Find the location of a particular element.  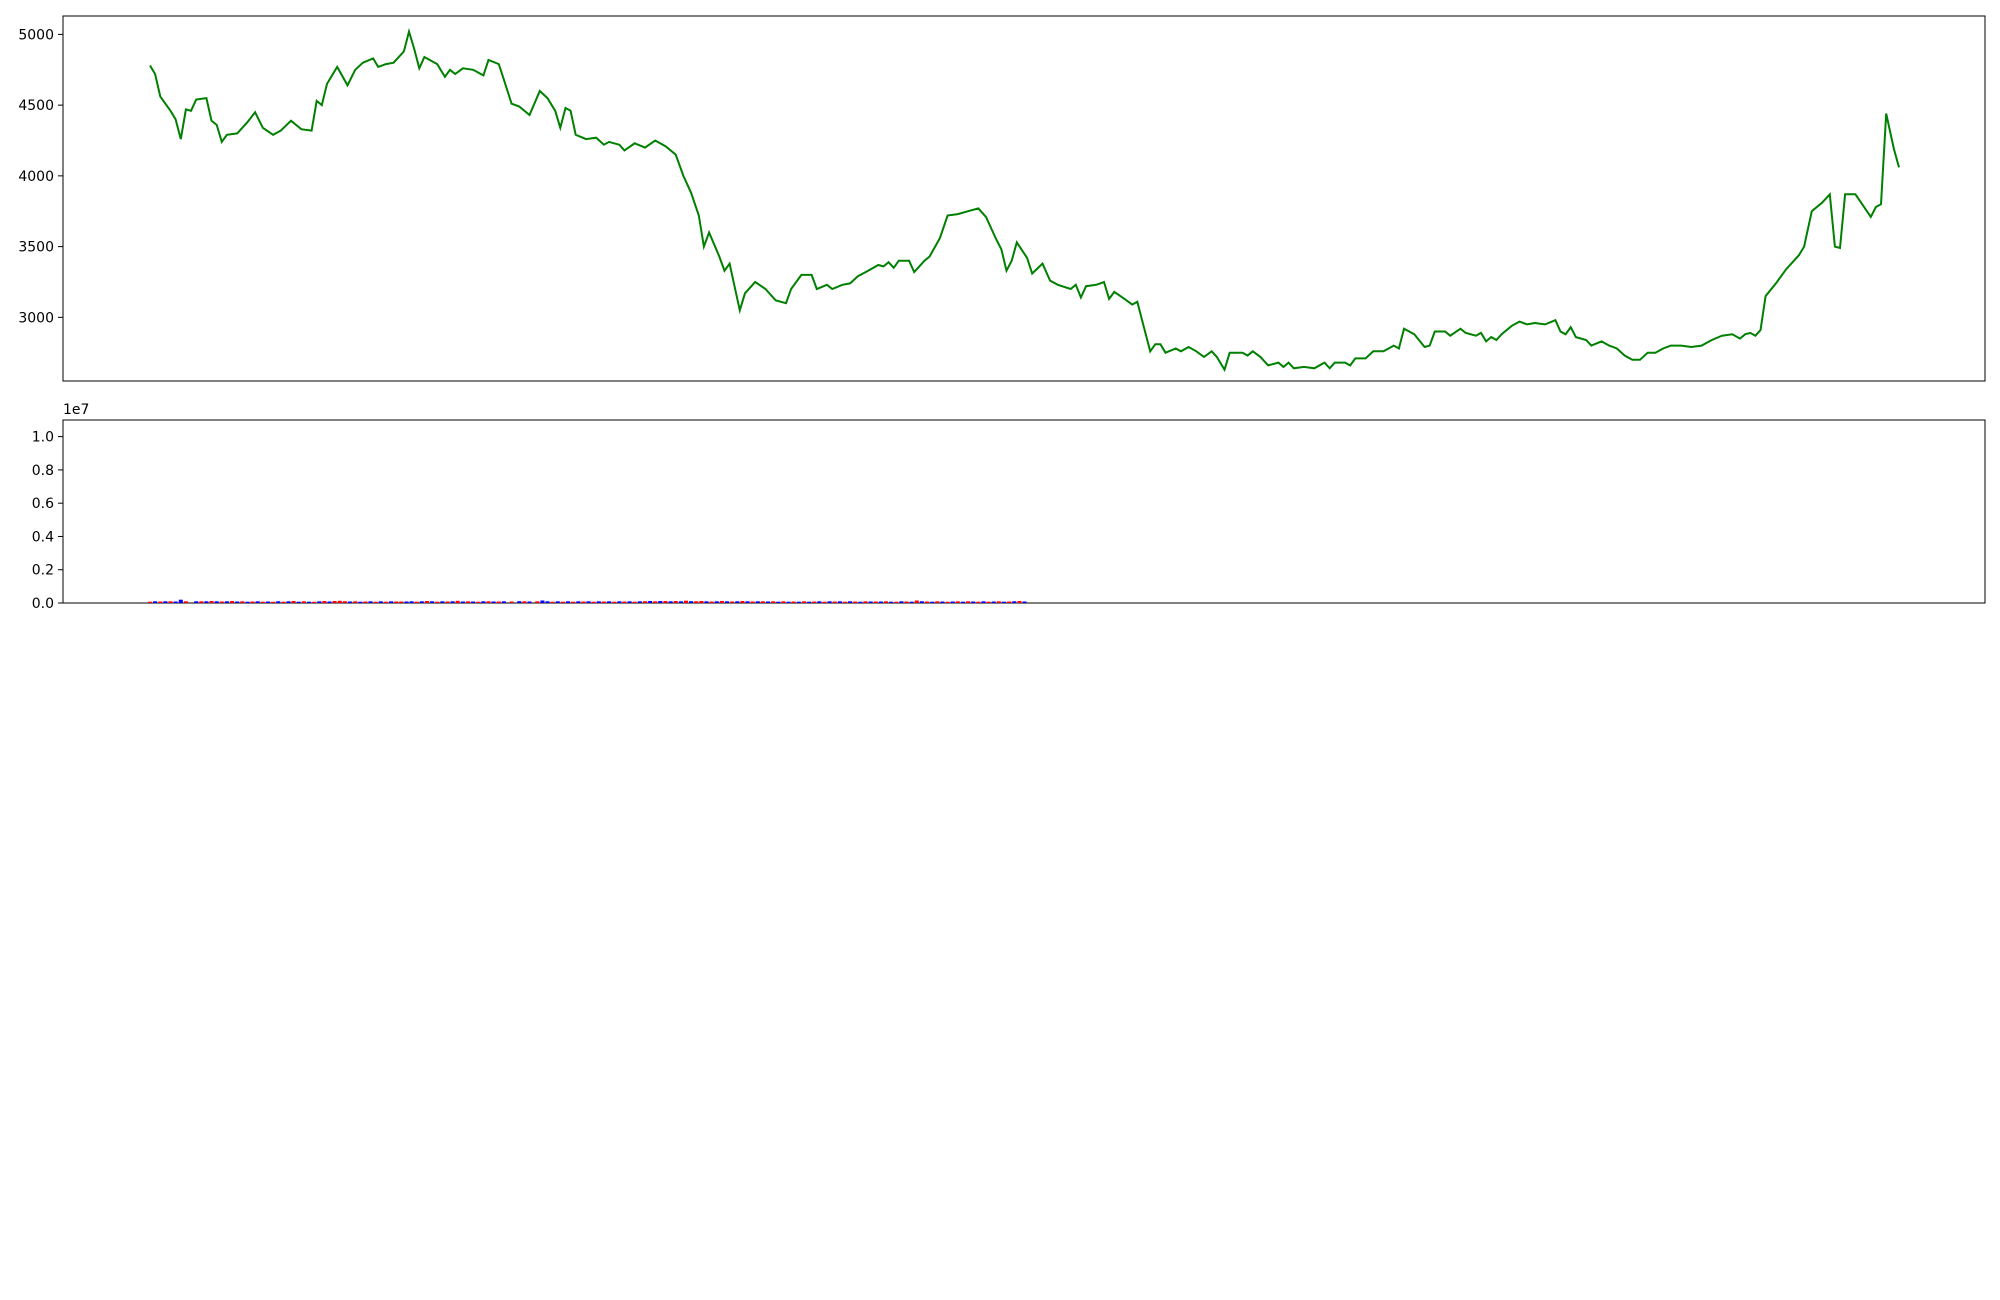

volume-ytick-label: 0.8 is located at coordinates (43, 471).